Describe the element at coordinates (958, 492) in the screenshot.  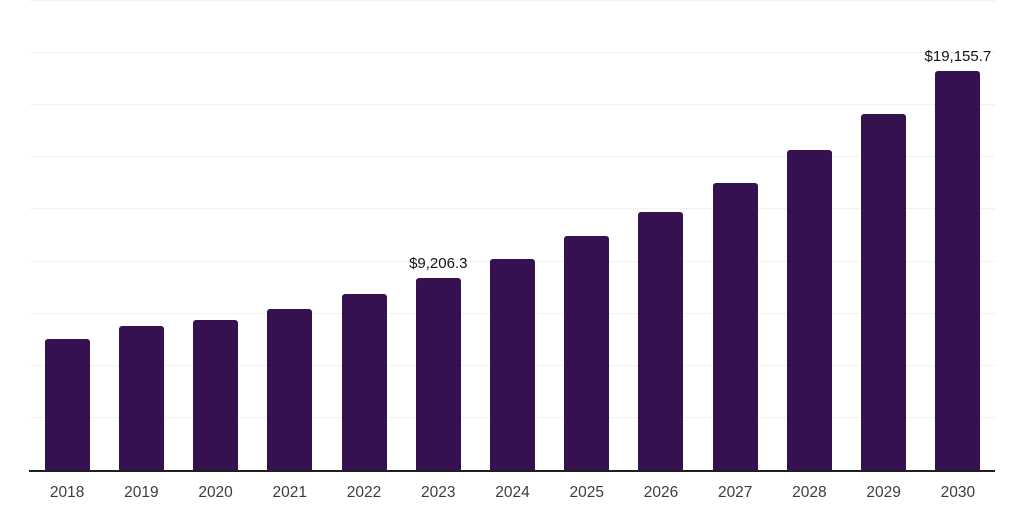
I see `x-tick-label-2030: 2030` at that location.